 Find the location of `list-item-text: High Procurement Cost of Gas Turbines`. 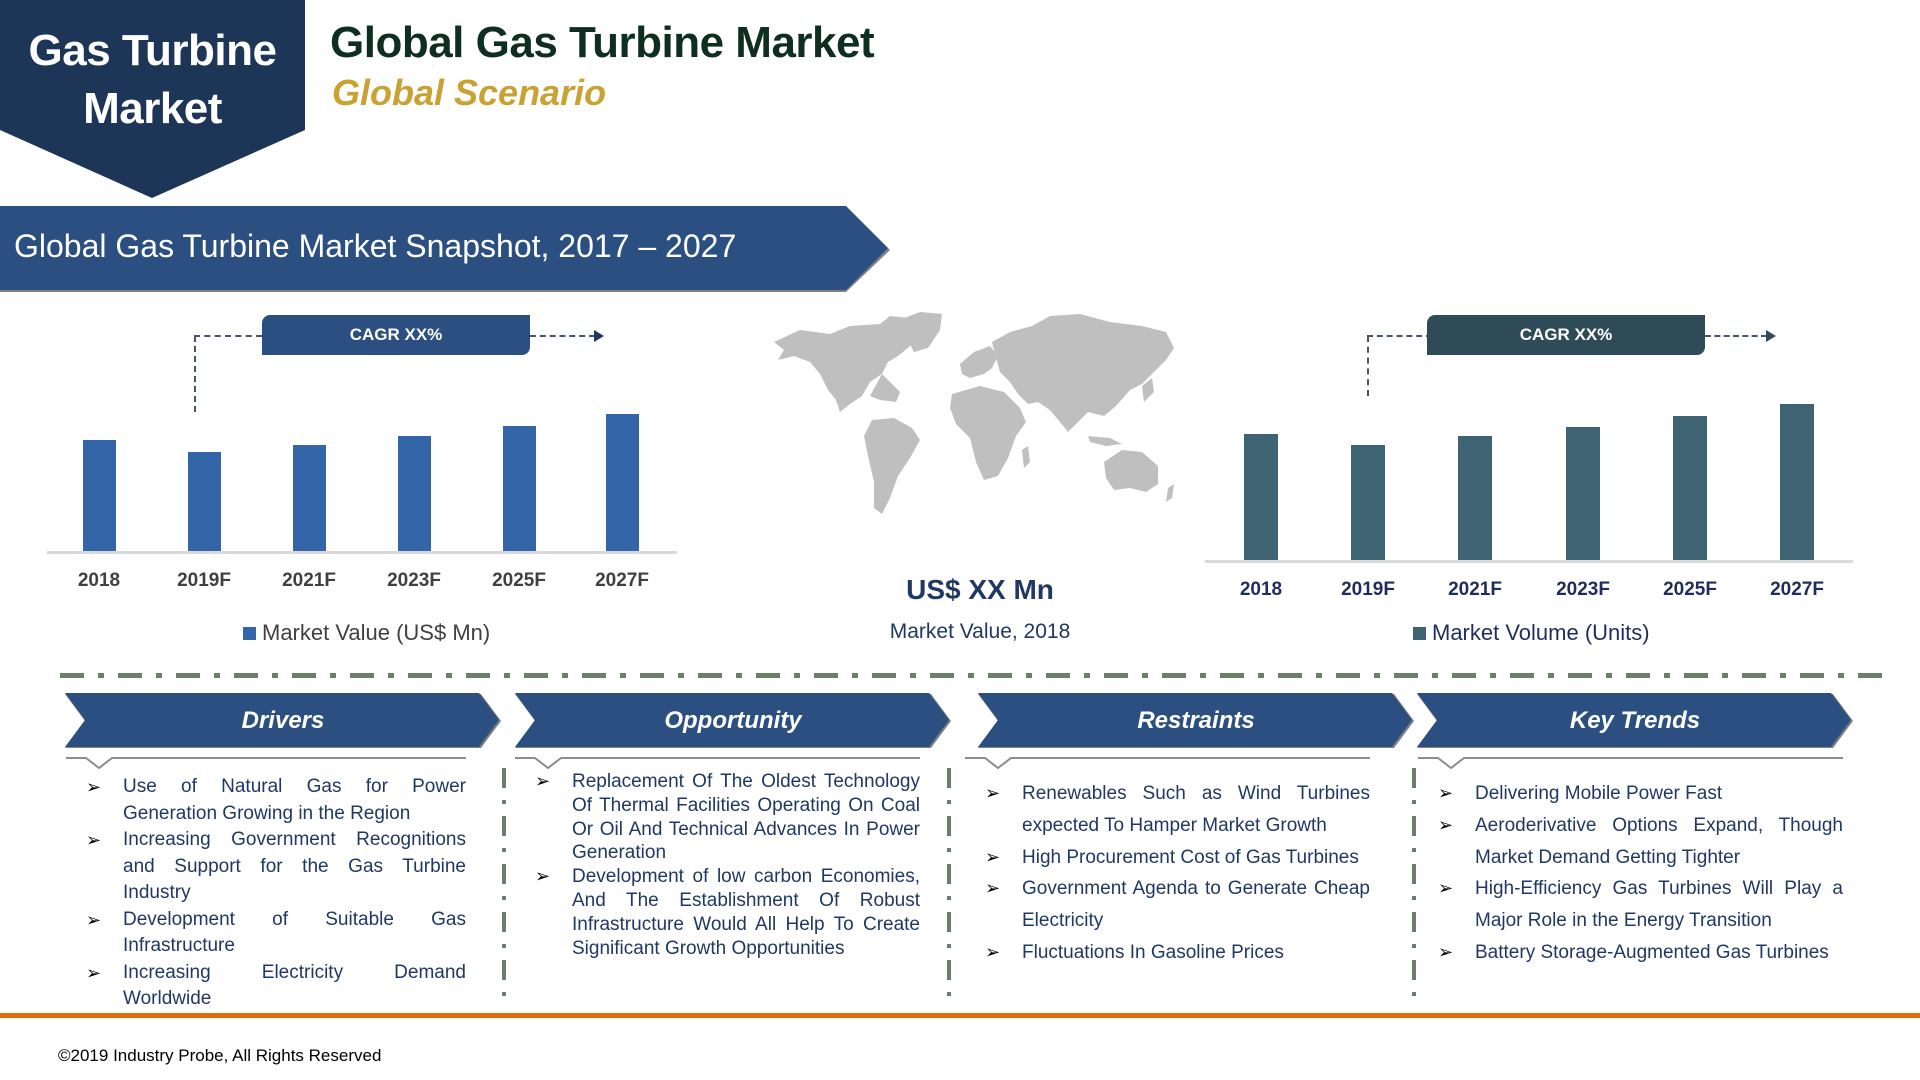

list-item-text: High Procurement Cost of Gas Turbines is located at coordinates (1190, 857).